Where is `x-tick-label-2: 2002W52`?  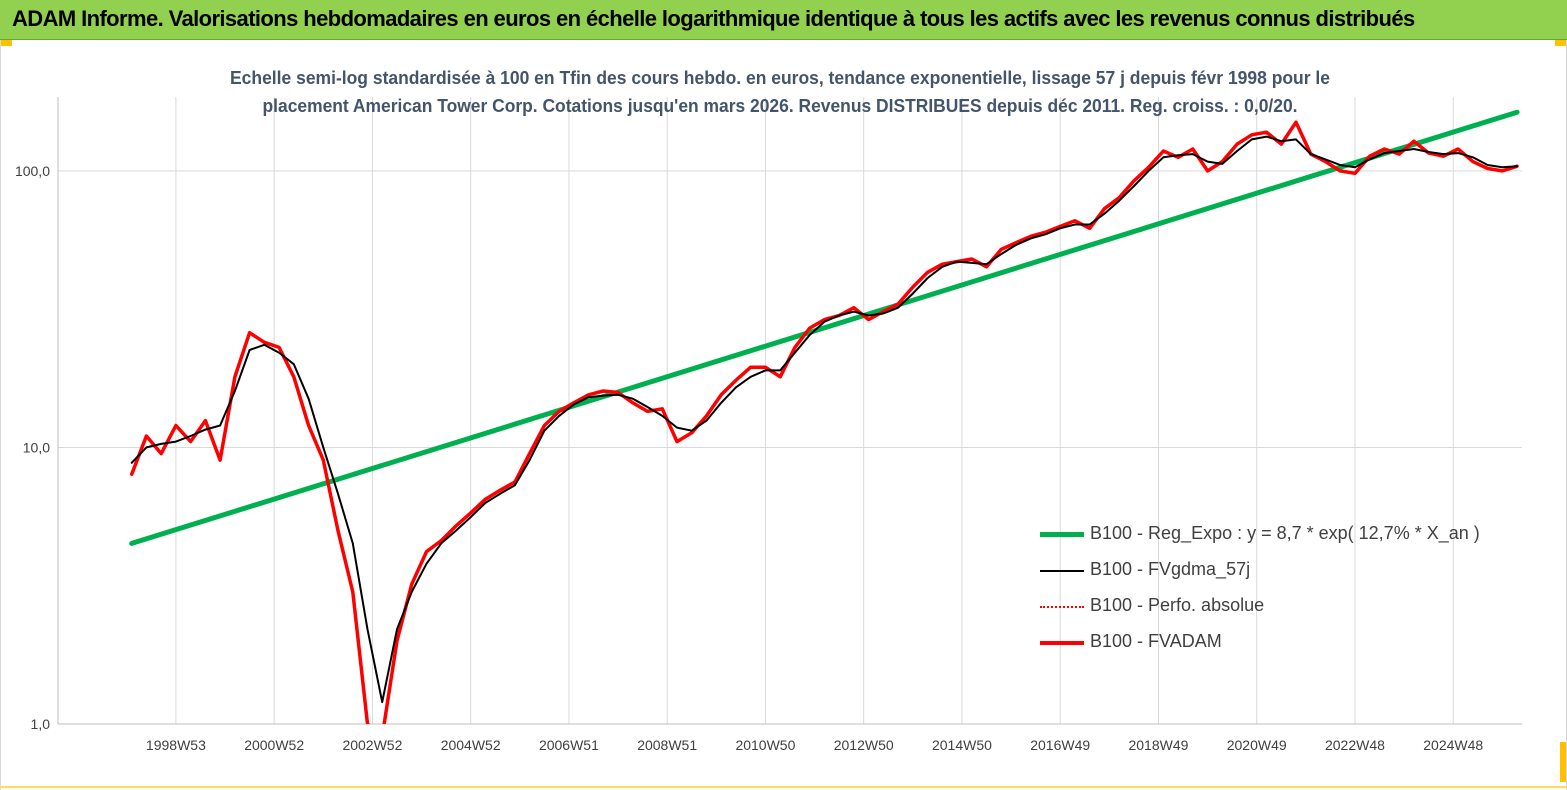 x-tick-label-2: 2002W52 is located at coordinates (372, 745).